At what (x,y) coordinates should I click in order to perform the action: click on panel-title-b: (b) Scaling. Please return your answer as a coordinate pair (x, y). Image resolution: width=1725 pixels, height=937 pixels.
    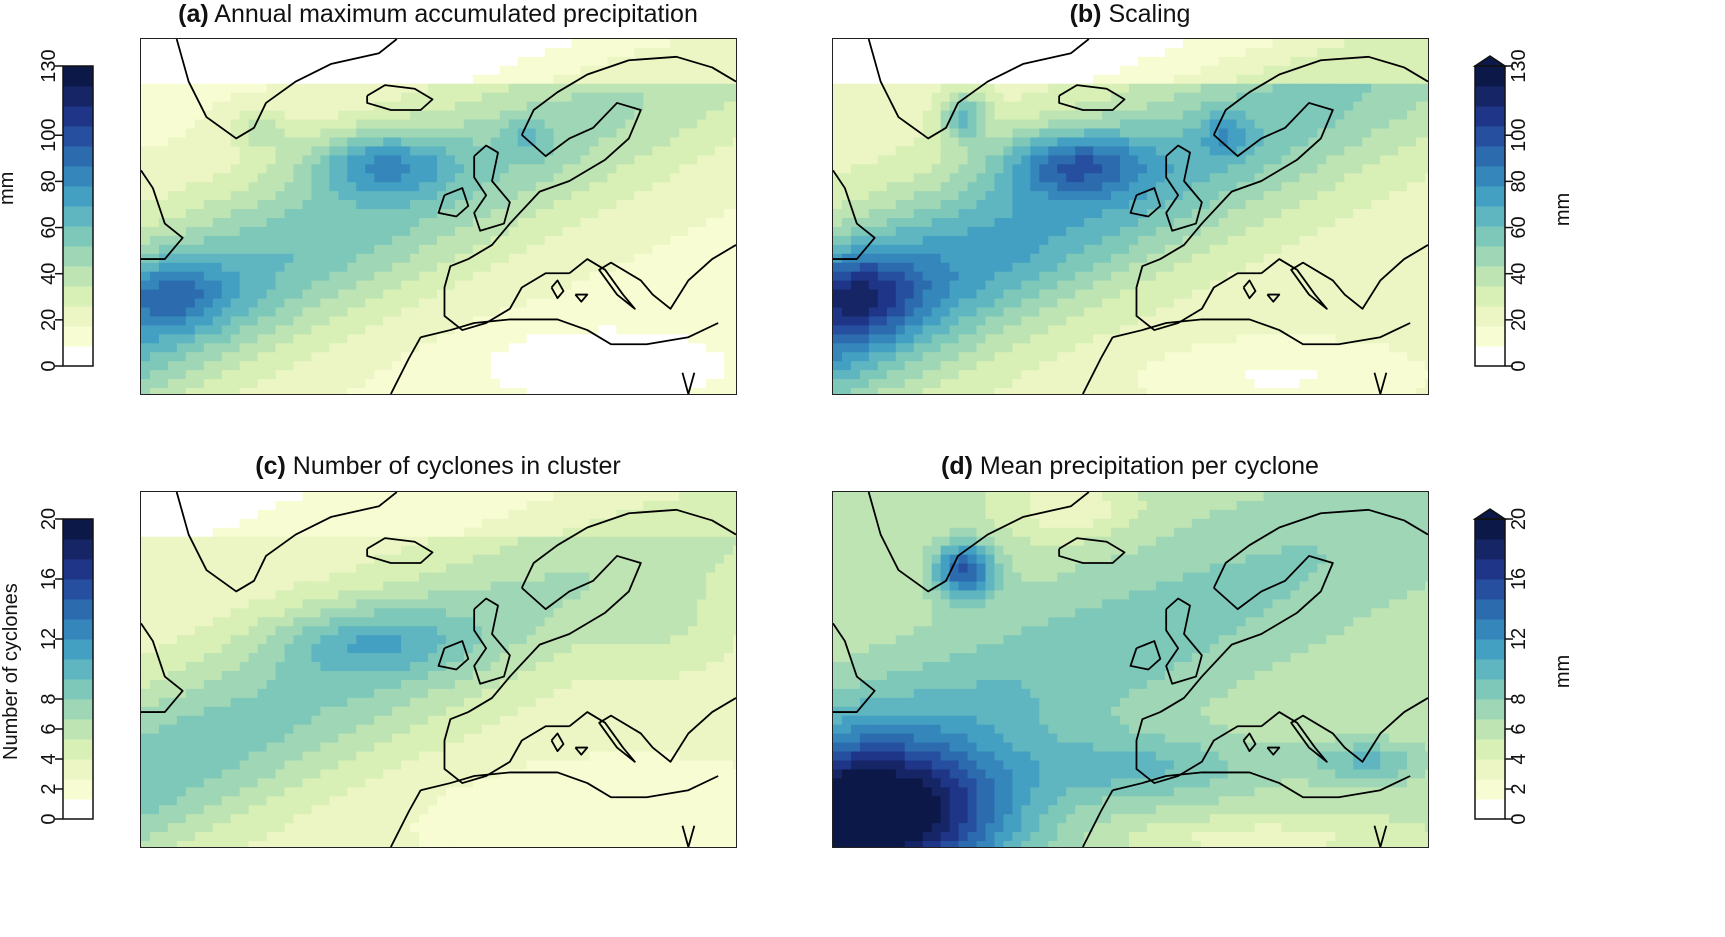
    Looking at the image, I should click on (1130, 14).